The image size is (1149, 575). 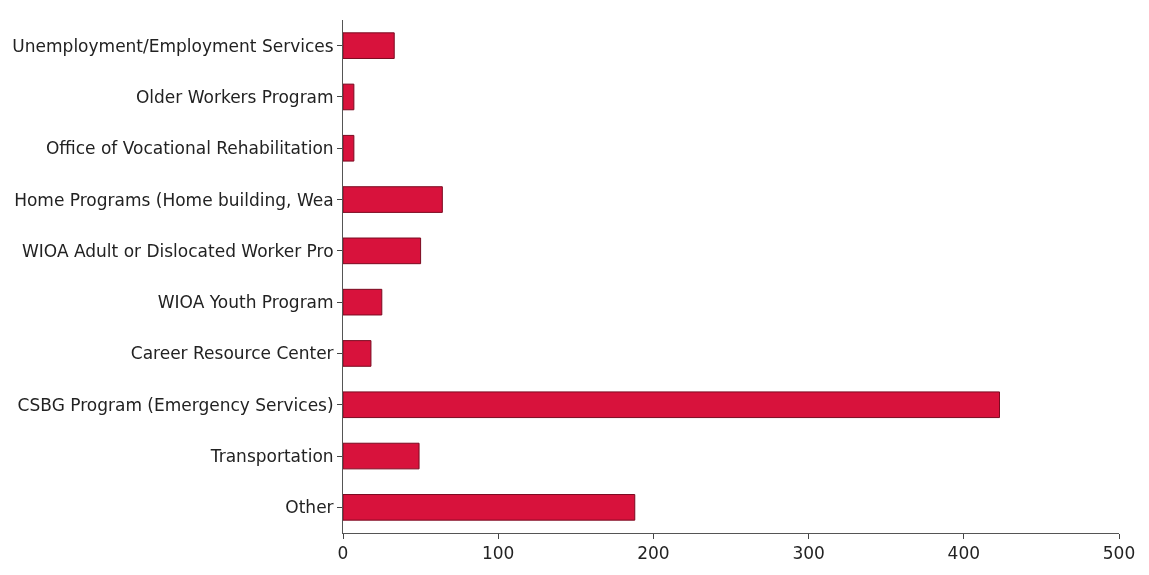 I want to click on x-tick-label: 400, so click(x=964, y=553).